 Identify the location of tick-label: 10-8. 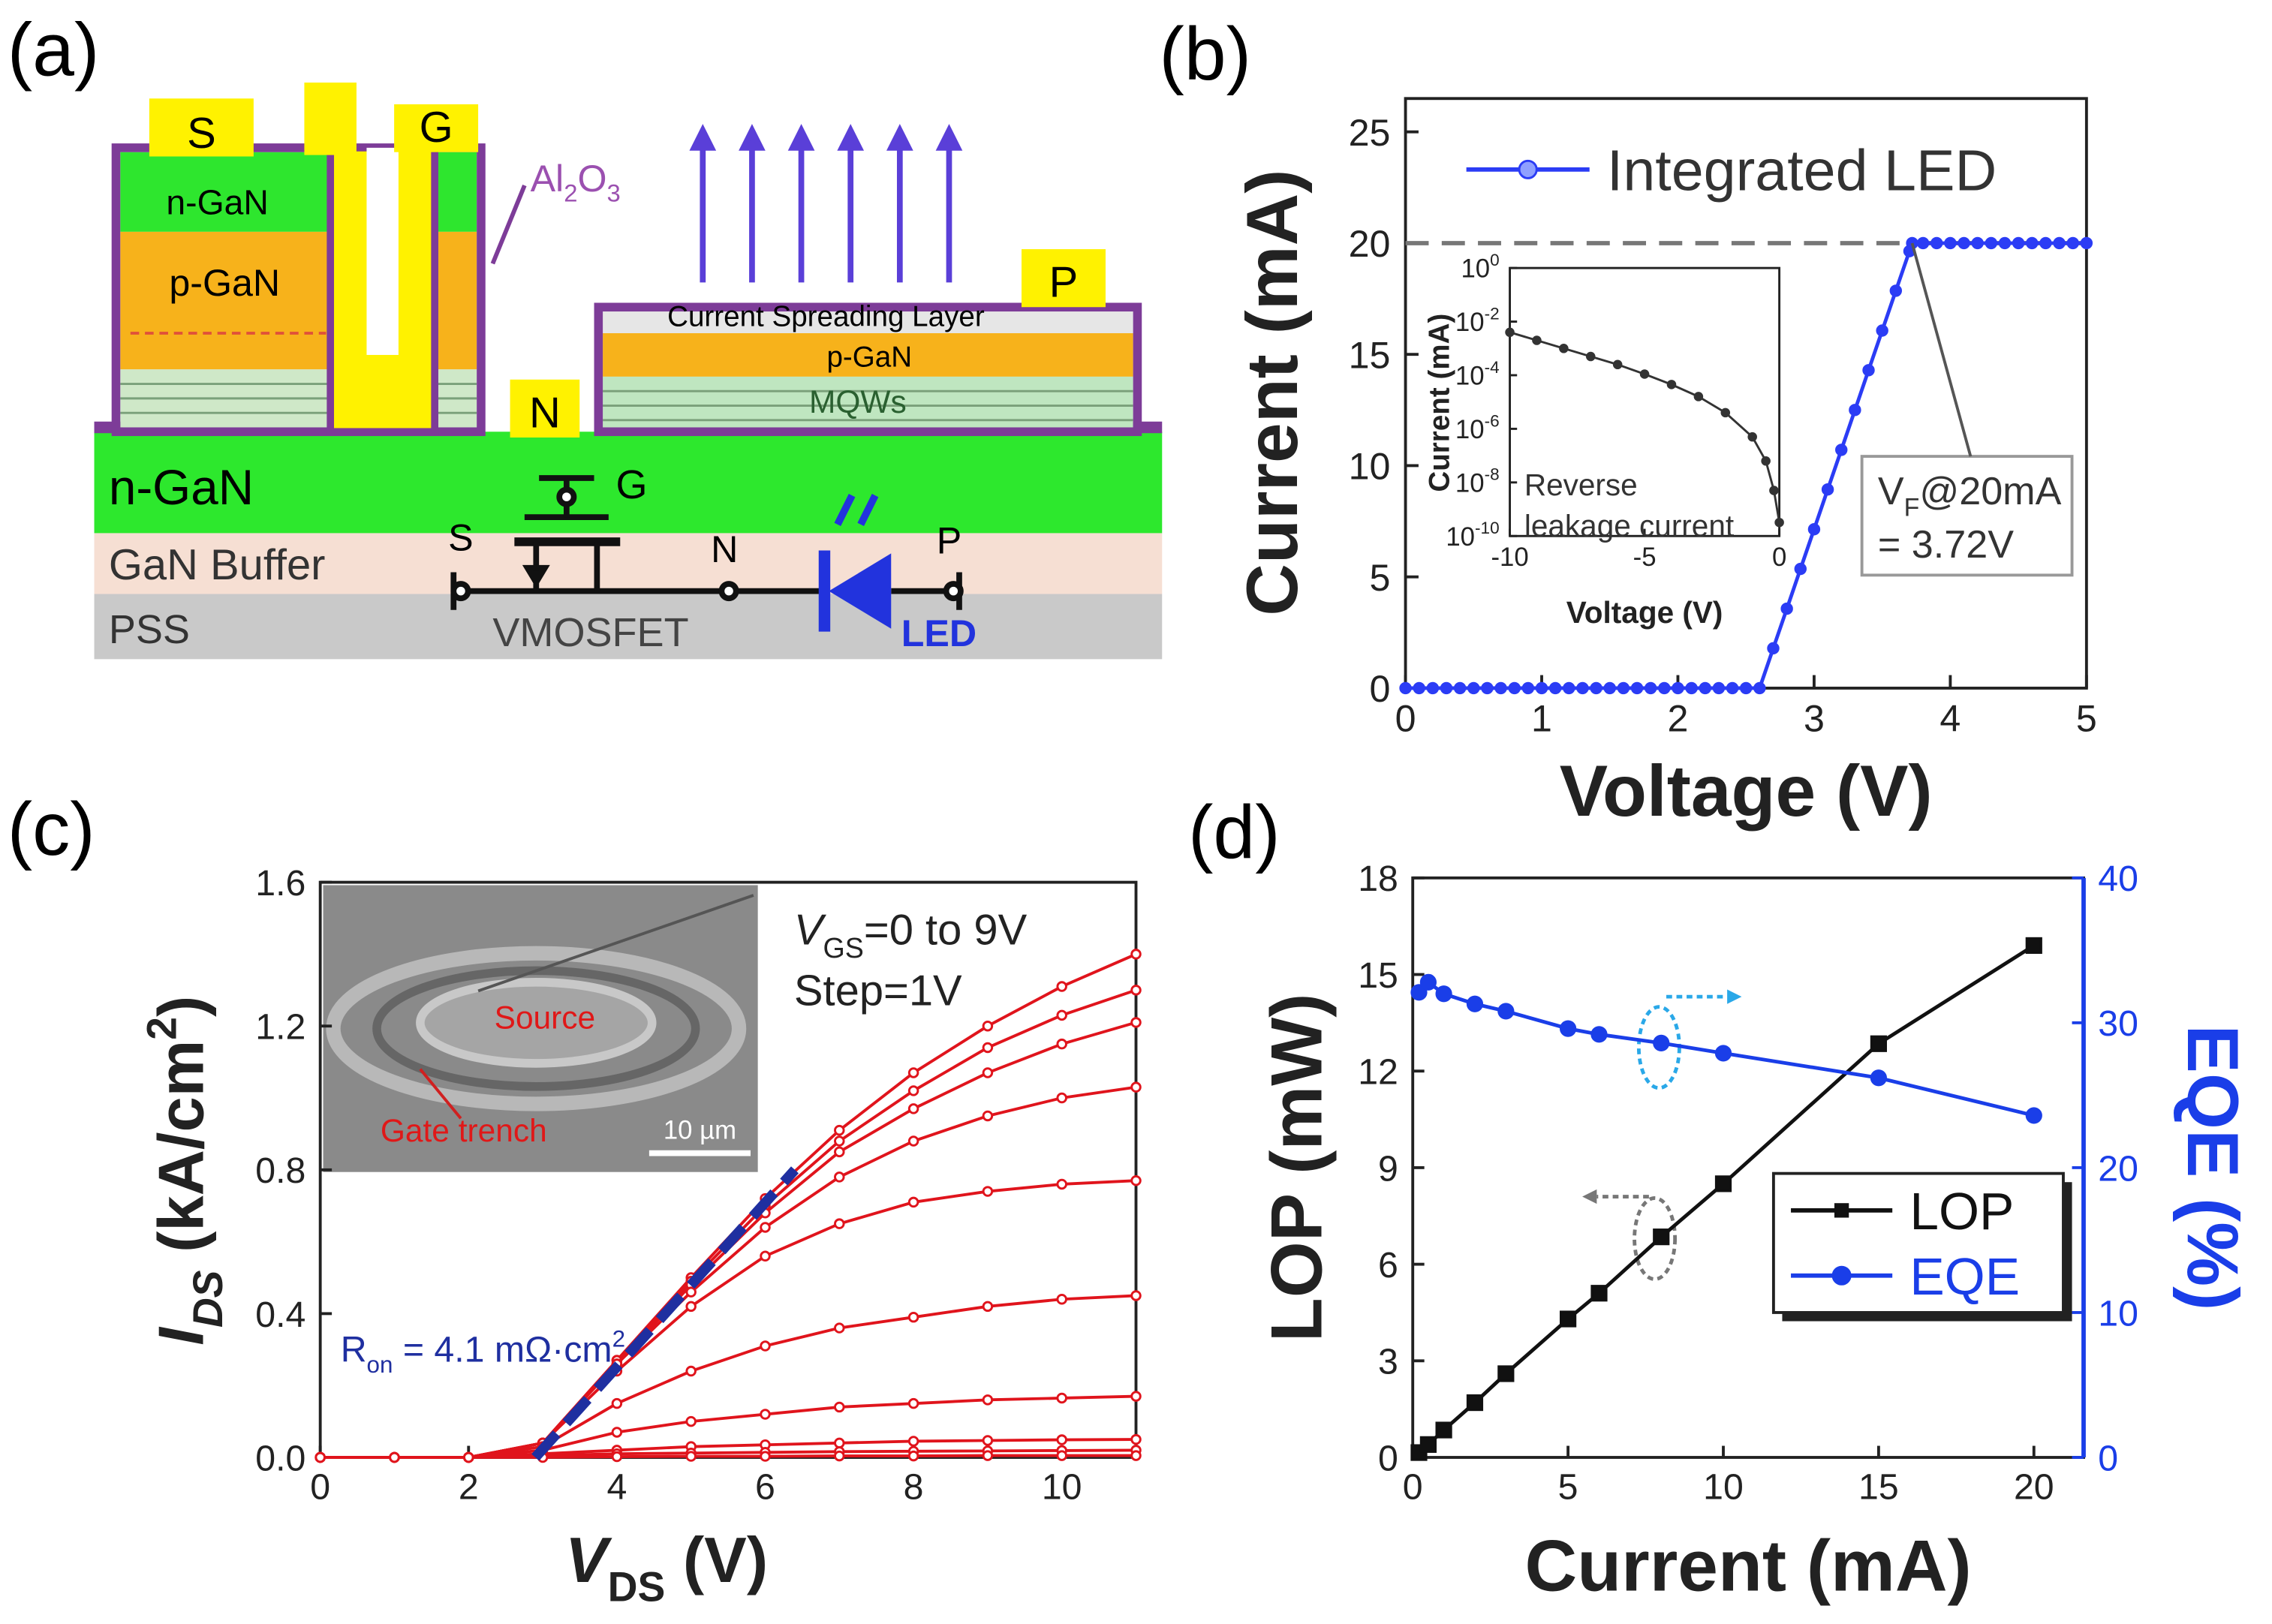
(1477, 481).